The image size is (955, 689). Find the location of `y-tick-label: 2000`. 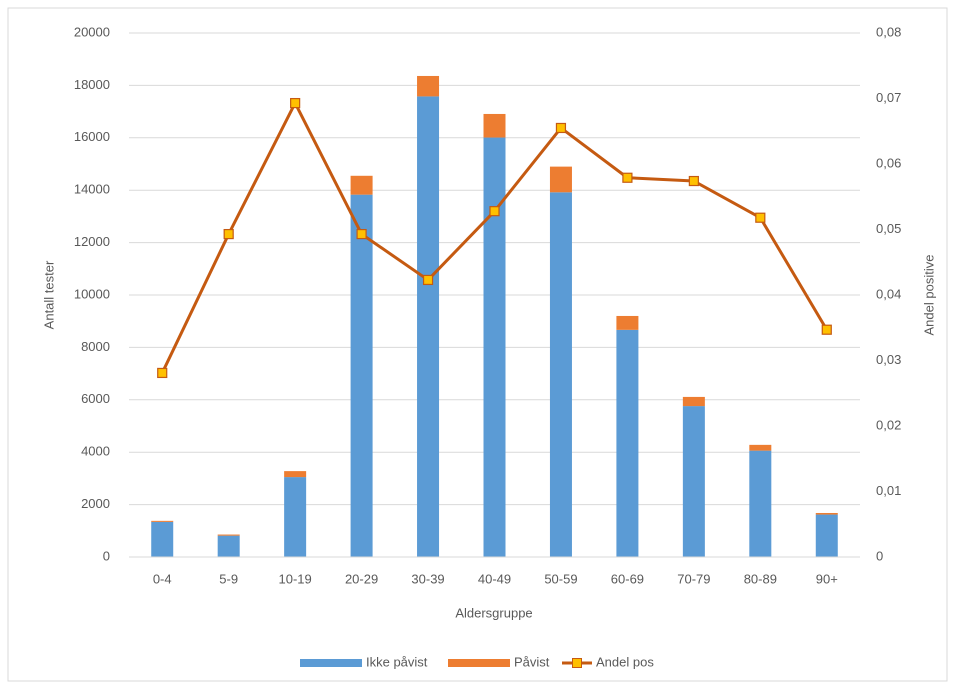

y-tick-label: 2000 is located at coordinates (95, 503).